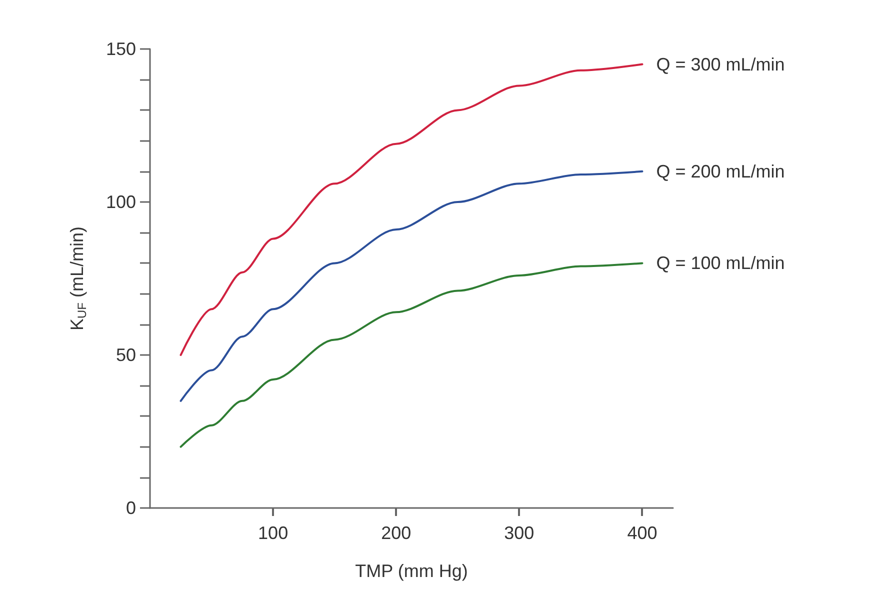  I want to click on x-axis-title: TMP (mm Hg), so click(411, 571).